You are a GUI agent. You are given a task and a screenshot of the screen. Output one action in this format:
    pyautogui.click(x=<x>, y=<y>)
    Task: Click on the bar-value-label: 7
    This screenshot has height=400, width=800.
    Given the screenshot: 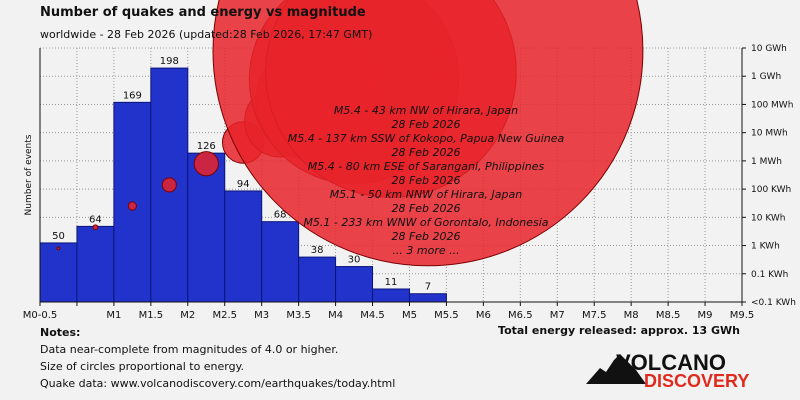 What is the action you would take?
    pyautogui.click(x=428, y=287)
    